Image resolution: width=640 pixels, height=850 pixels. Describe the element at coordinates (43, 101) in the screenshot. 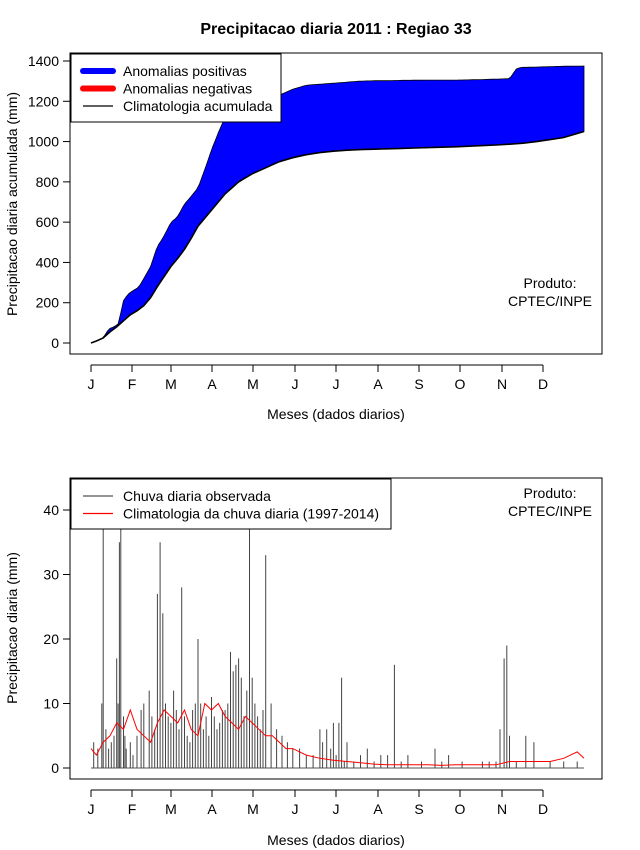

I see `cumulative-y-tick-label: 1200` at that location.